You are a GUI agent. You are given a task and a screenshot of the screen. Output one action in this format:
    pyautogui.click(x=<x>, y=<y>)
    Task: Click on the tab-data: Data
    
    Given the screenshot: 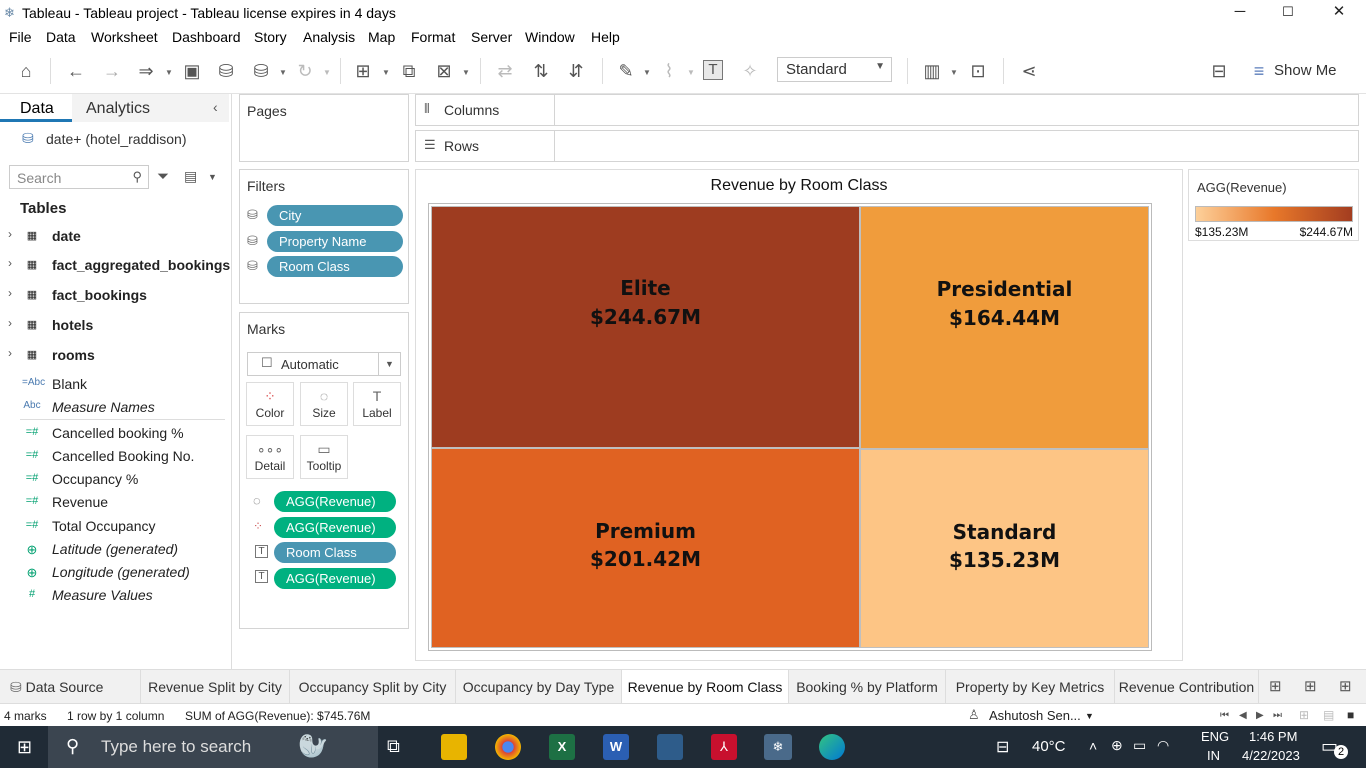 What is the action you would take?
    pyautogui.click(x=36, y=108)
    